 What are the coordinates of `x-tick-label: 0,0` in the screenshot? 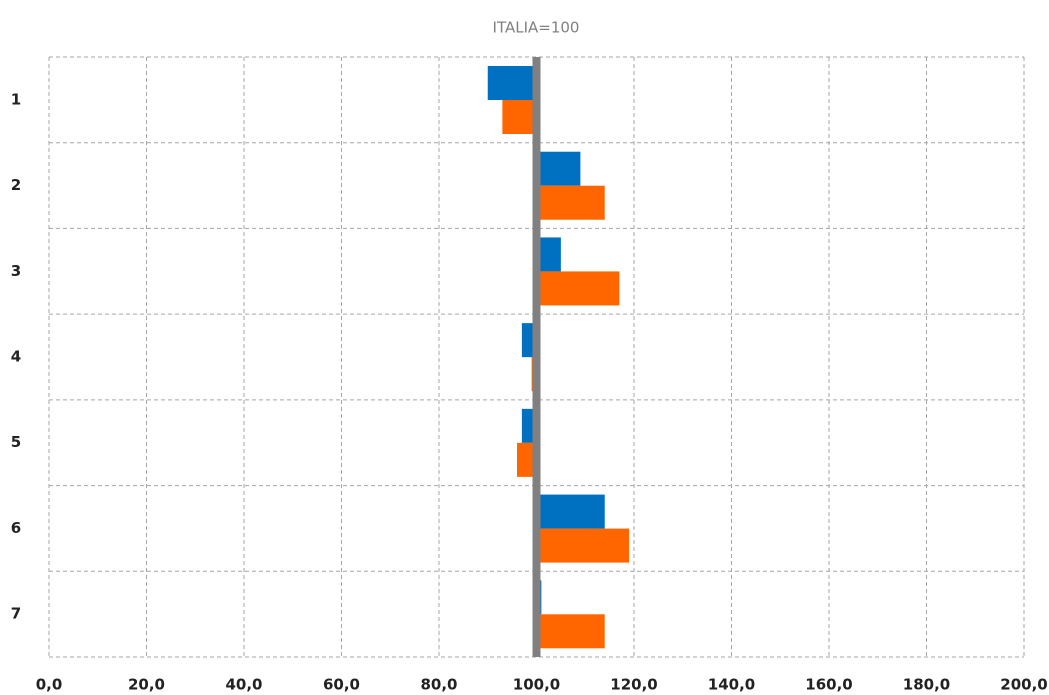 It's located at (49, 685).